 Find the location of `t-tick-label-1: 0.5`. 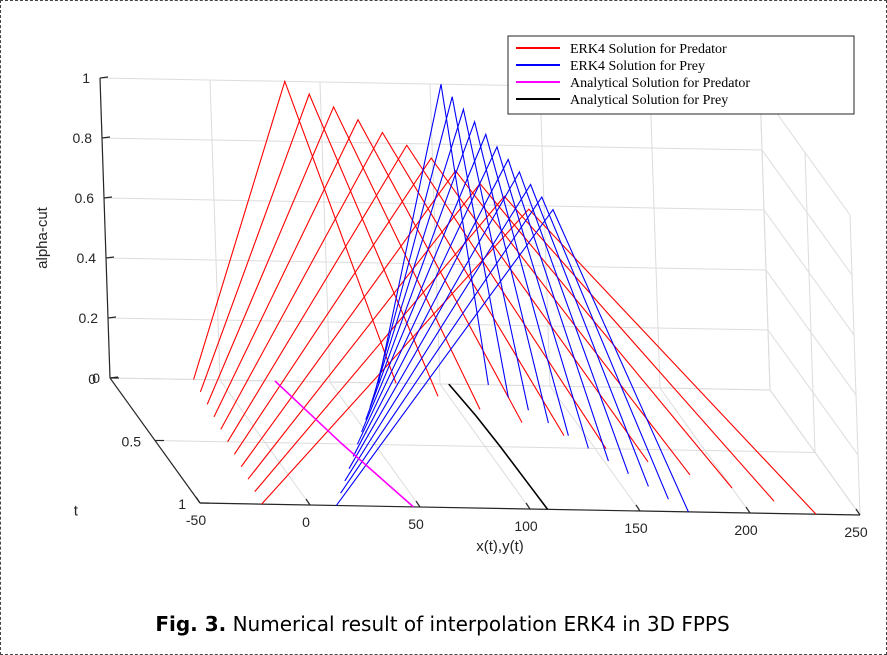

t-tick-label-1: 0.5 is located at coordinates (132, 442).